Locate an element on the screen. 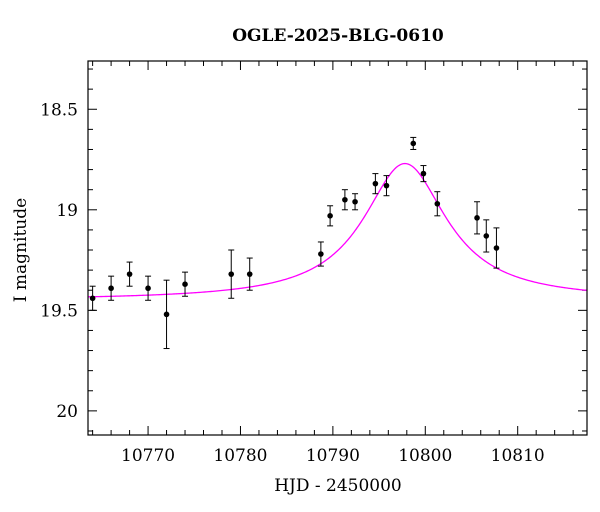 The height and width of the screenshot is (512, 600). chart-title: OGLE-2025-BLG-0610 is located at coordinates (338, 36).